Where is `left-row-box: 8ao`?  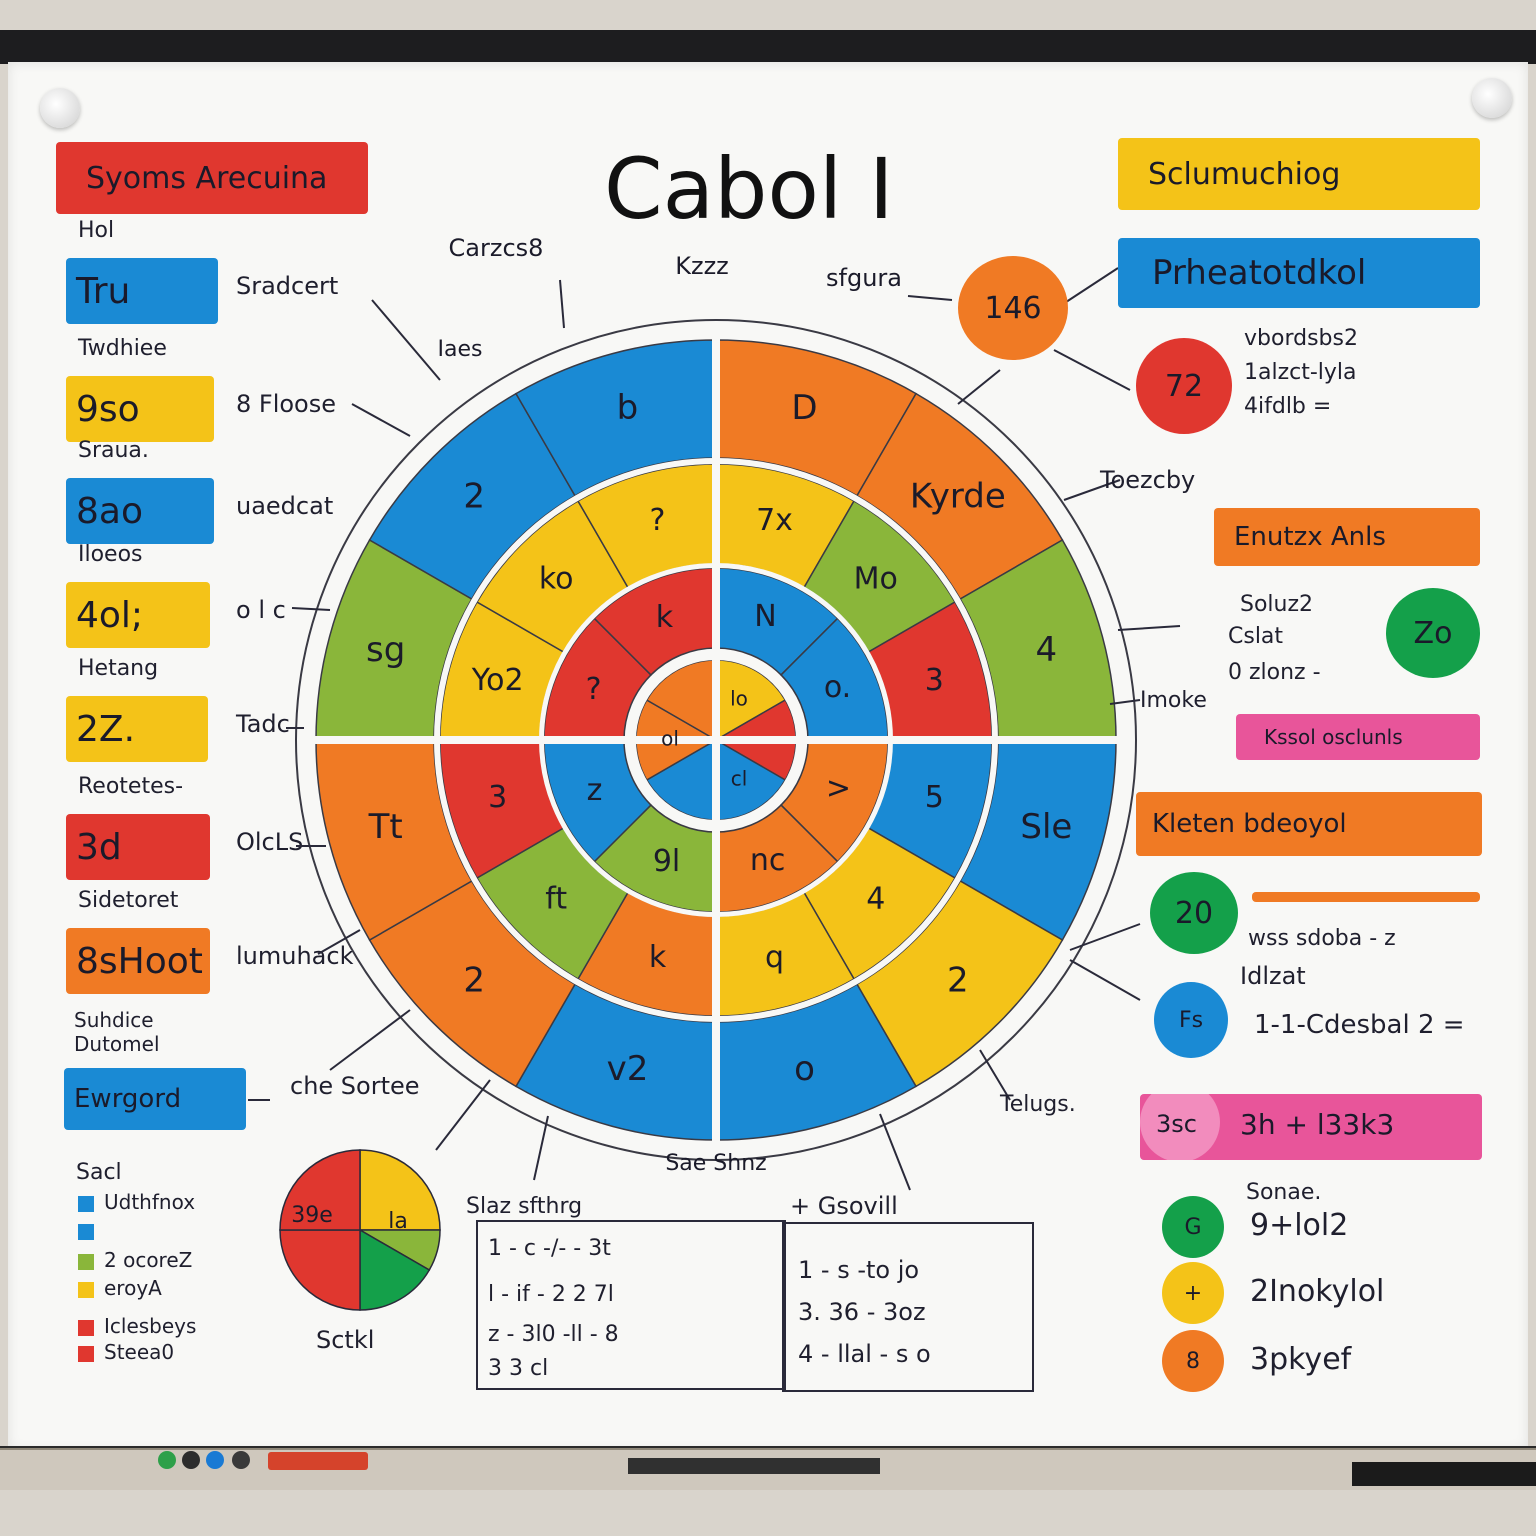
left-row-box: 8ao is located at coordinates (140, 511).